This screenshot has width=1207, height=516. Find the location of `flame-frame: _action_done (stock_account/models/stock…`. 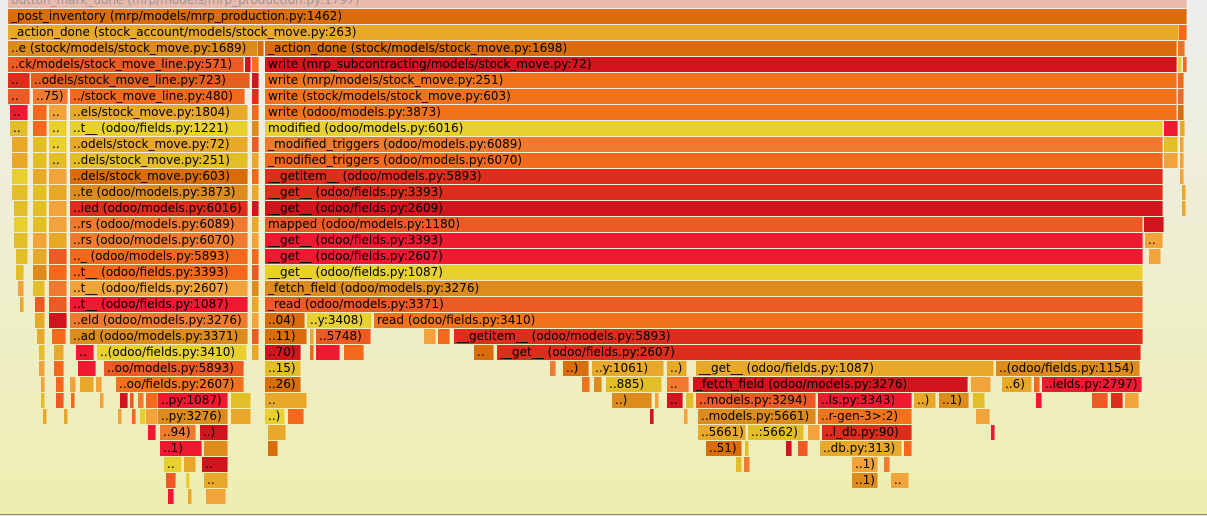

flame-frame: _action_done (stock_account/models/stock… is located at coordinates (593, 32).